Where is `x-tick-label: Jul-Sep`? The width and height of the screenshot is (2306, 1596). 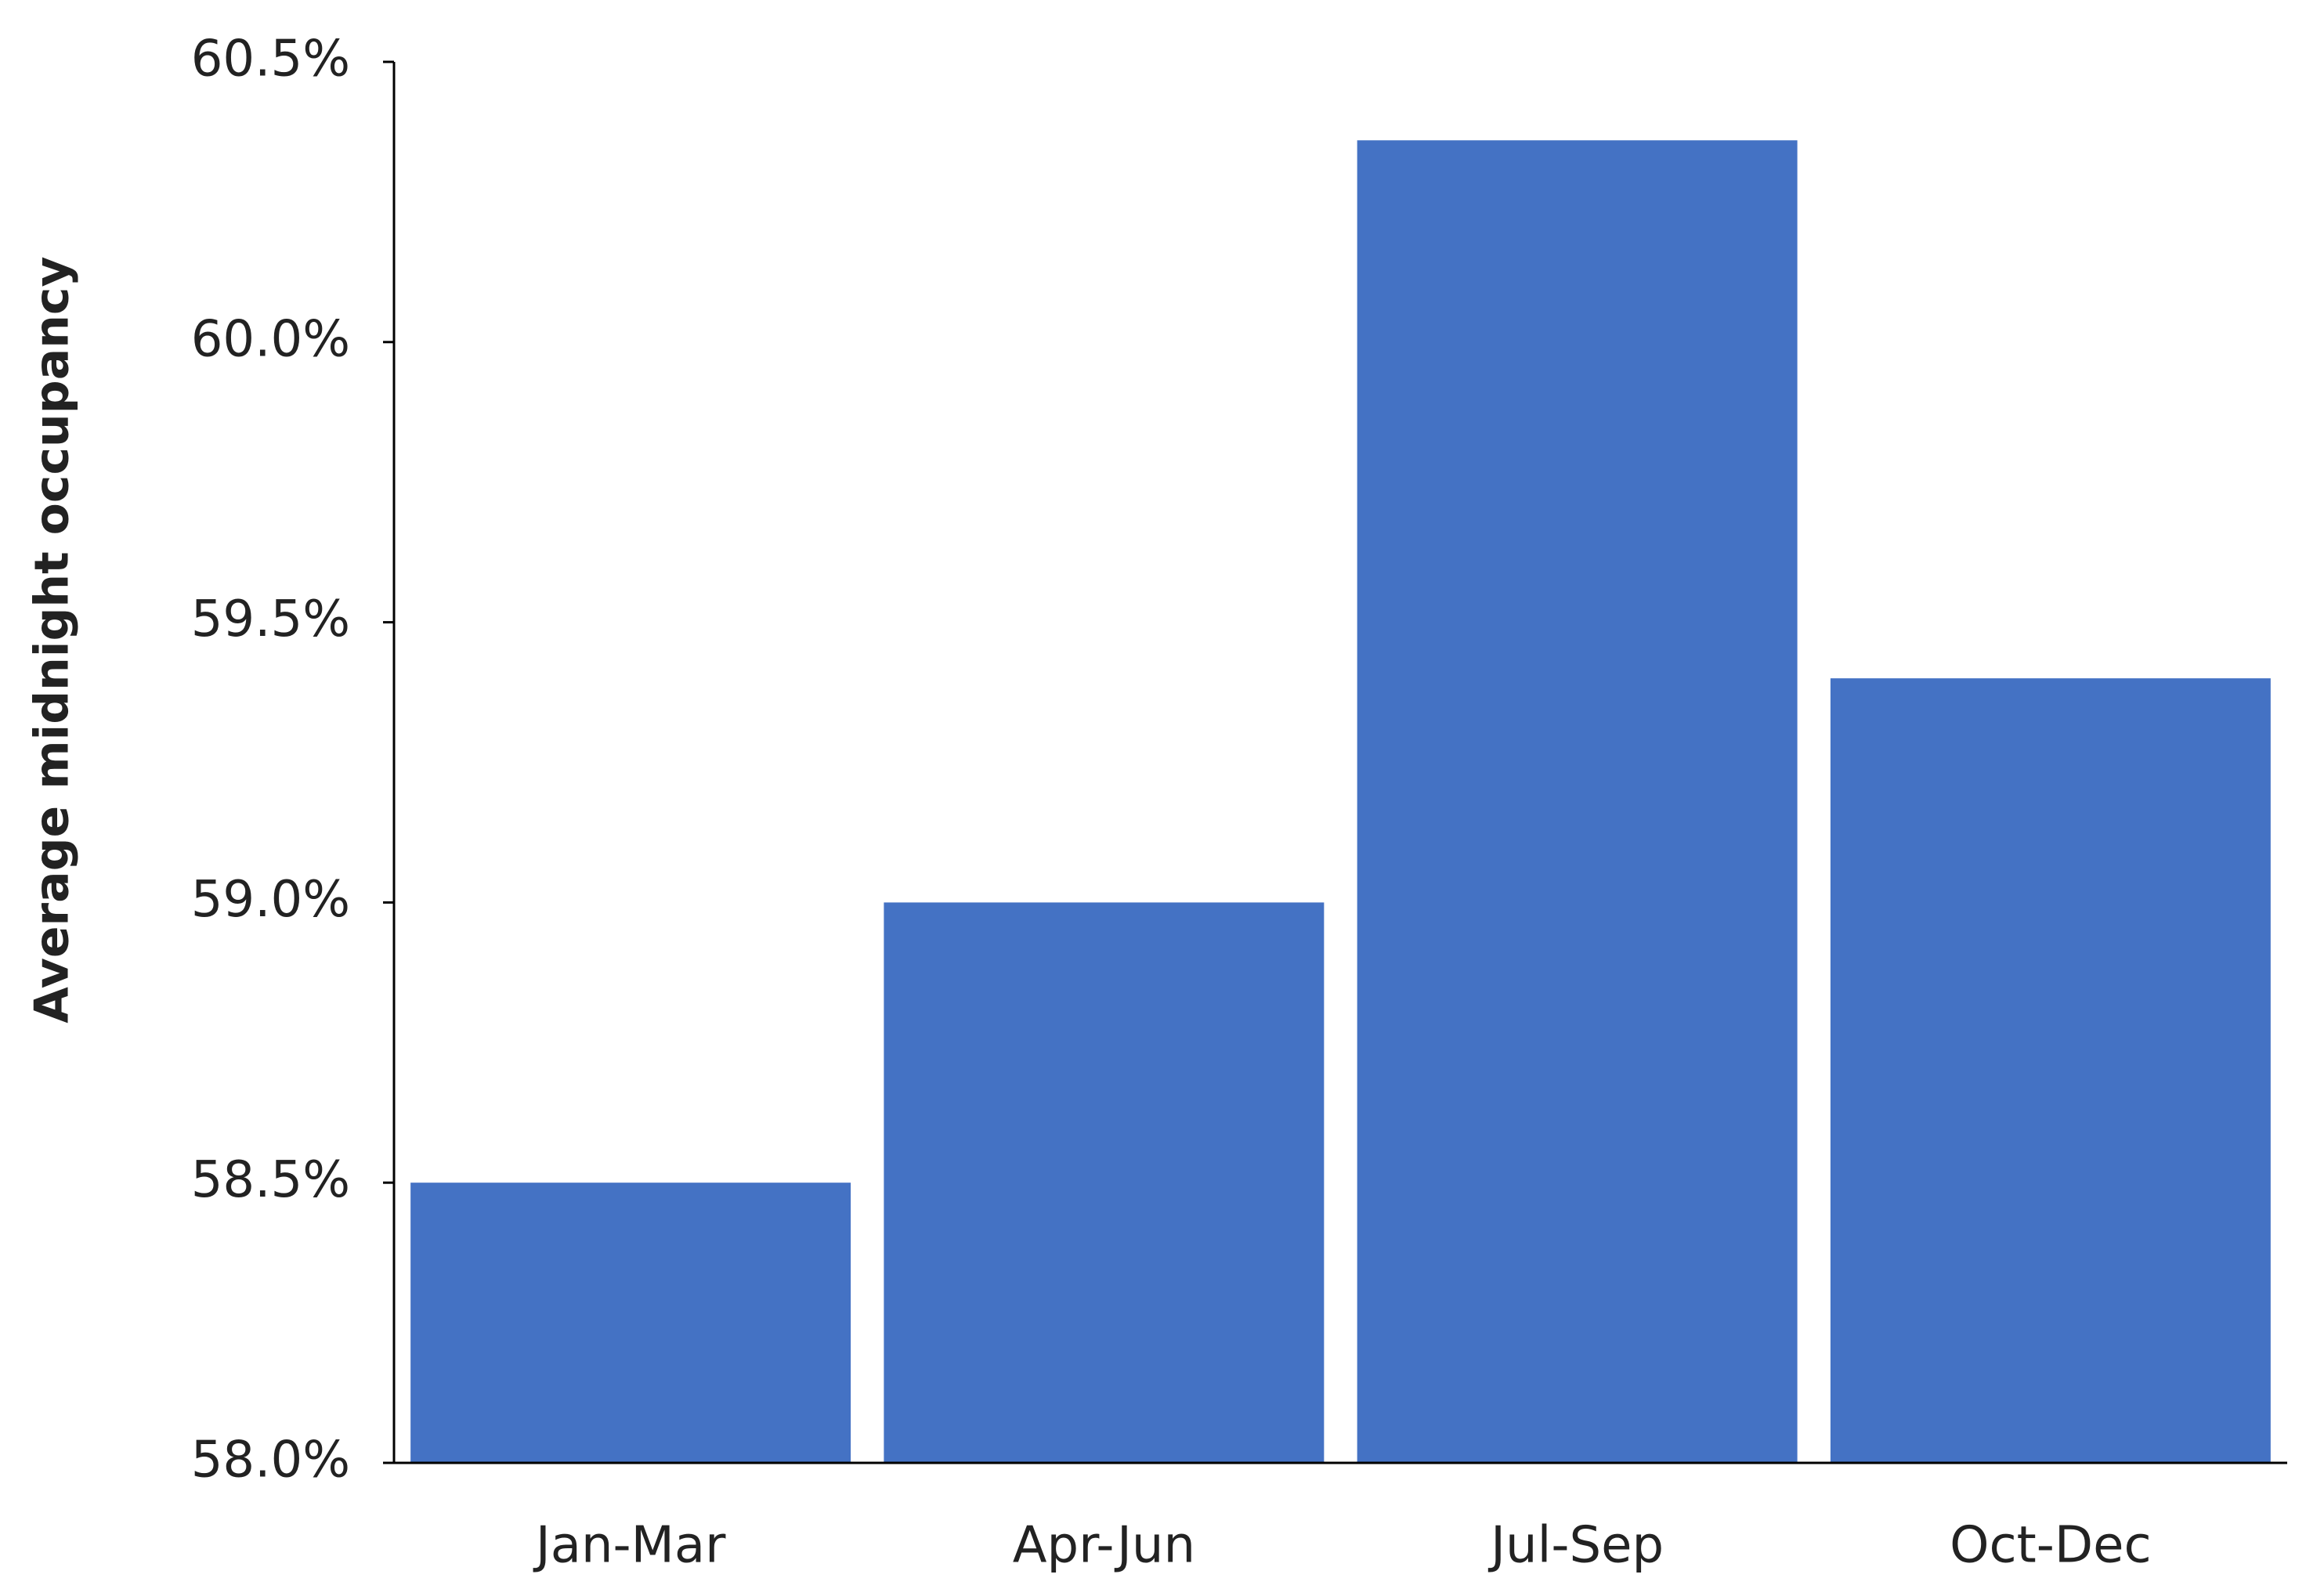 x-tick-label: Jul-Sep is located at coordinates (1575, 1546).